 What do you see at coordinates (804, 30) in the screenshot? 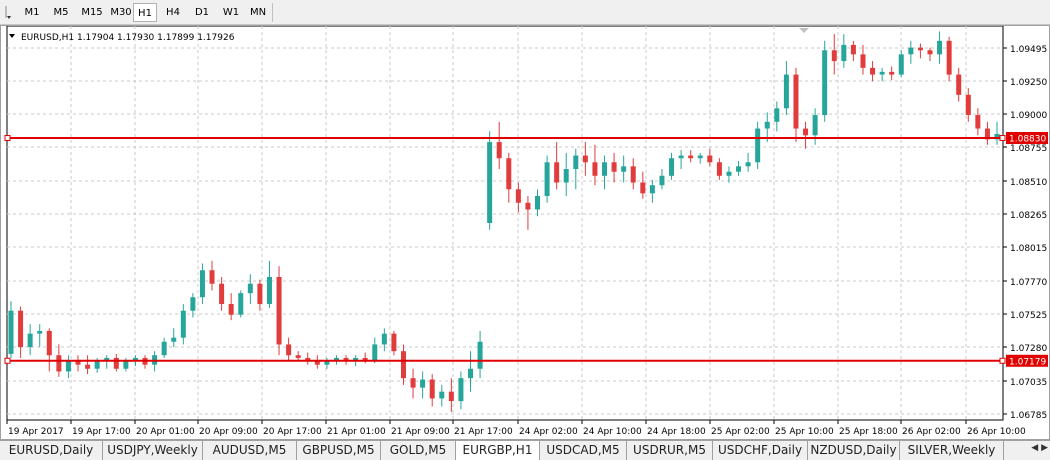
I see `chart-shift-icon` at bounding box center [804, 30].